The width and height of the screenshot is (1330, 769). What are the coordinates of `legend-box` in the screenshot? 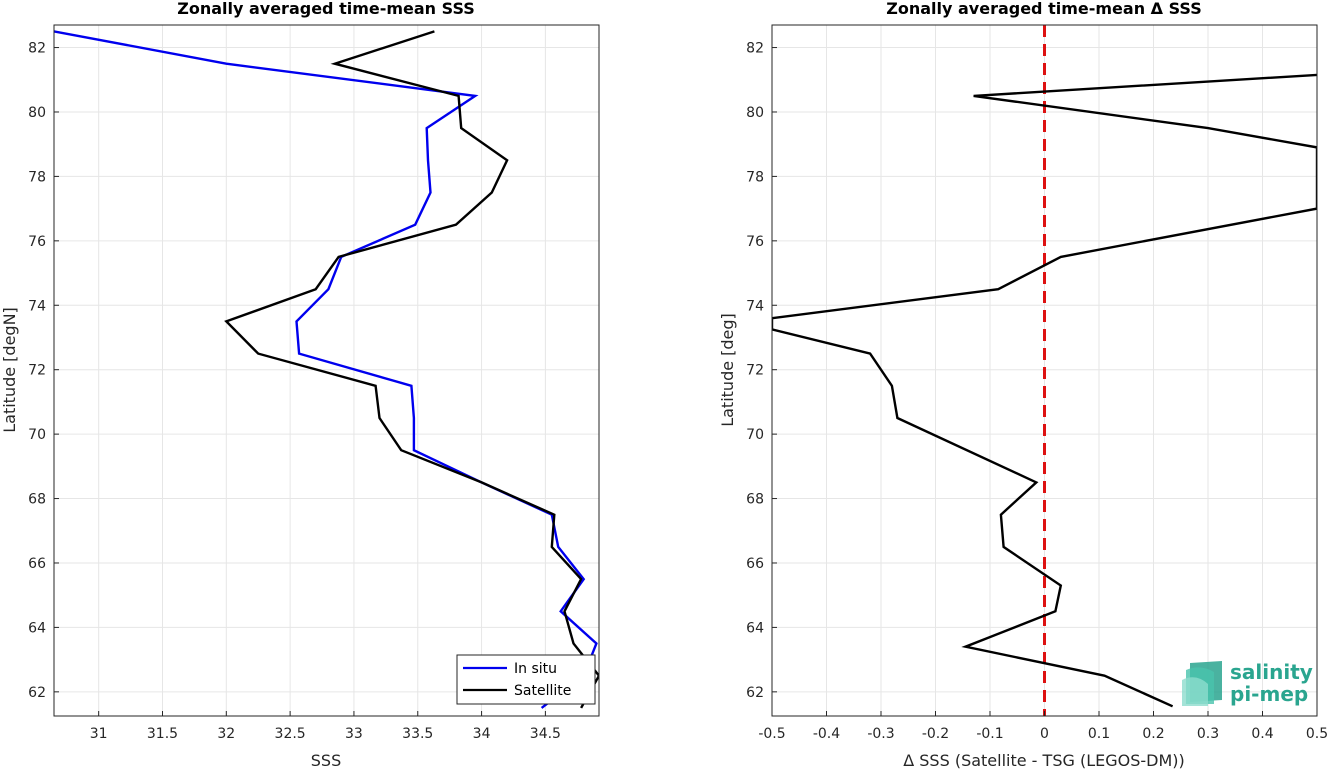 It's located at (526, 679).